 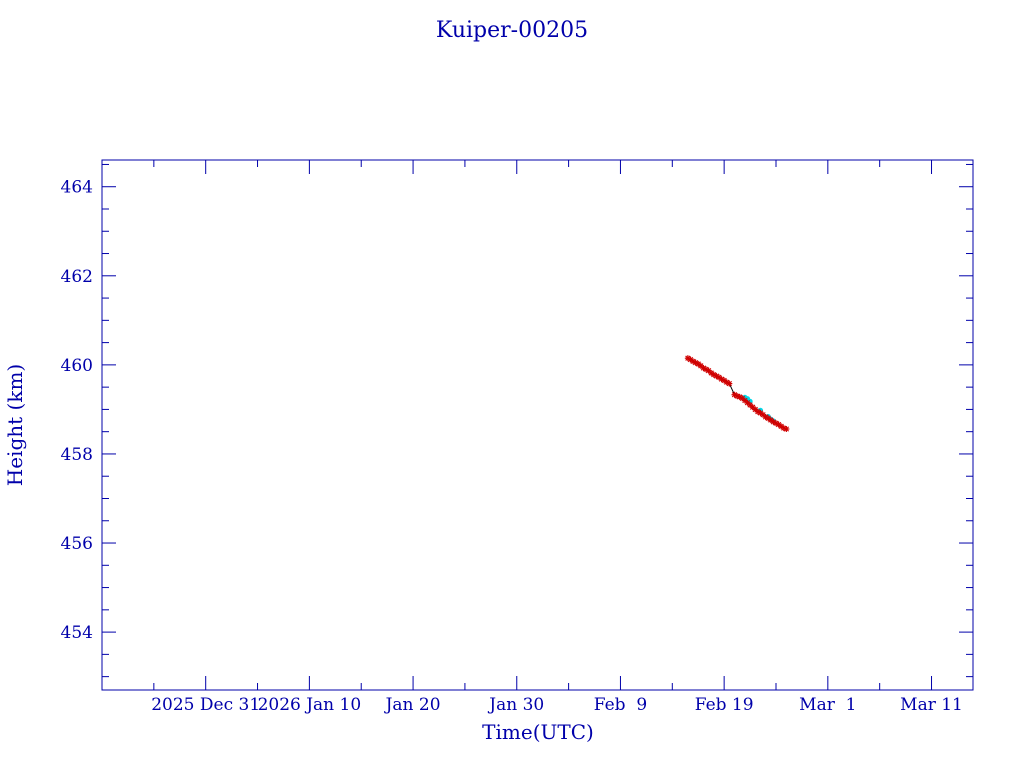 What do you see at coordinates (77, 544) in the screenshot?
I see `y-tick-label: 456` at bounding box center [77, 544].